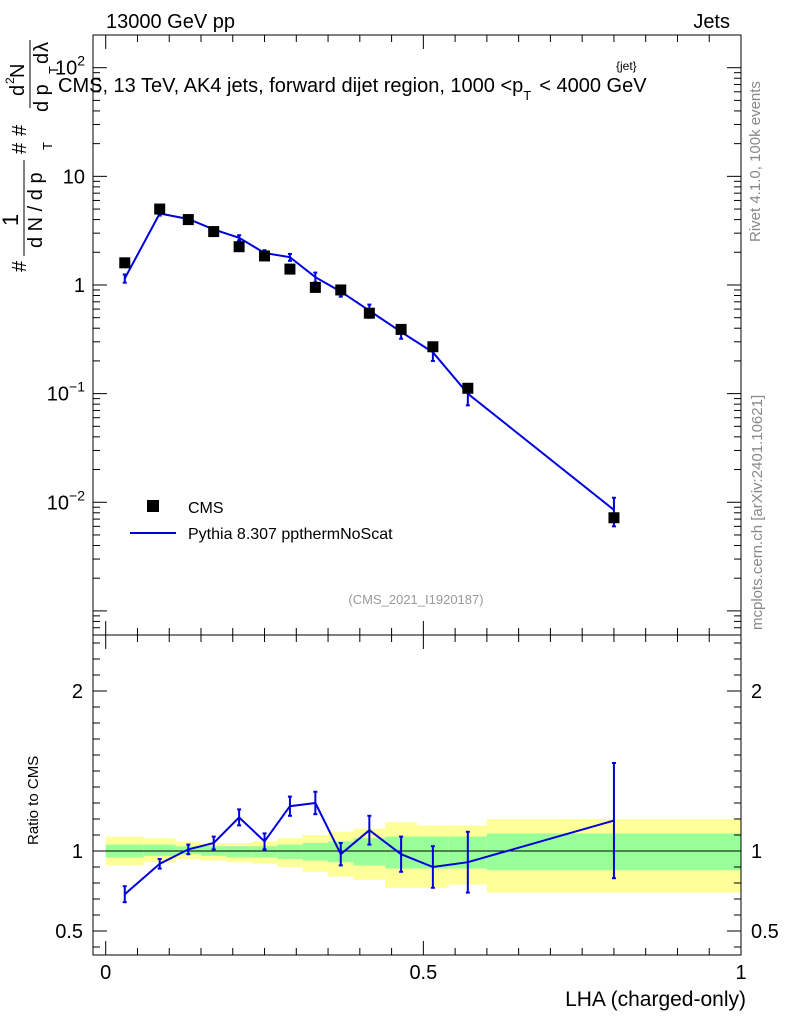  What do you see at coordinates (11, 220) in the screenshot?
I see `ylabel-one: 1` at bounding box center [11, 220].